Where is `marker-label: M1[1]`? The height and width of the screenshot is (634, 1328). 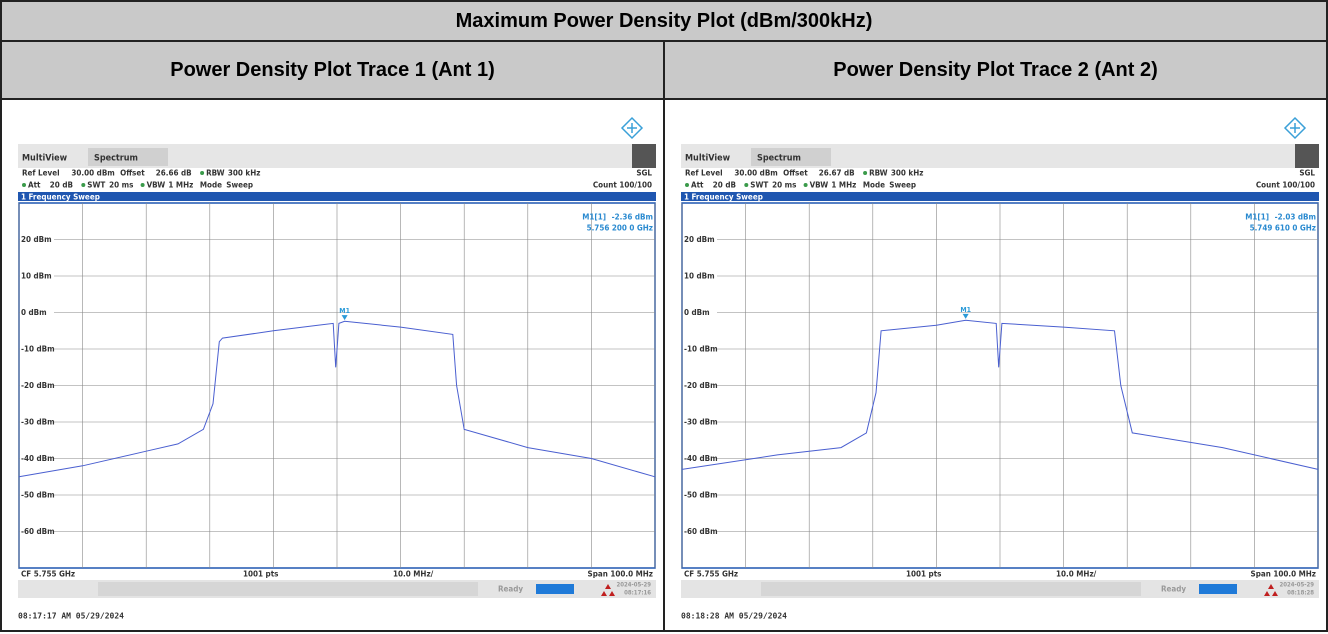 marker-label: M1[1] is located at coordinates (594, 217).